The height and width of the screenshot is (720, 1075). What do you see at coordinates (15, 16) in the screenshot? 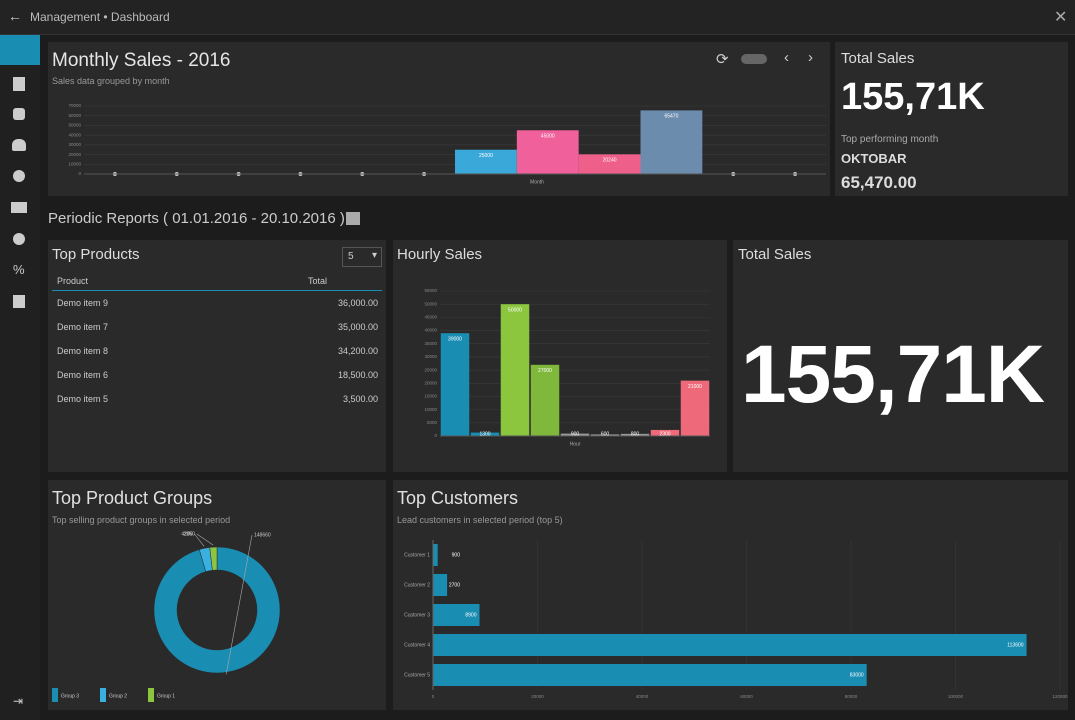
I see `back-button: ←` at bounding box center [15, 16].